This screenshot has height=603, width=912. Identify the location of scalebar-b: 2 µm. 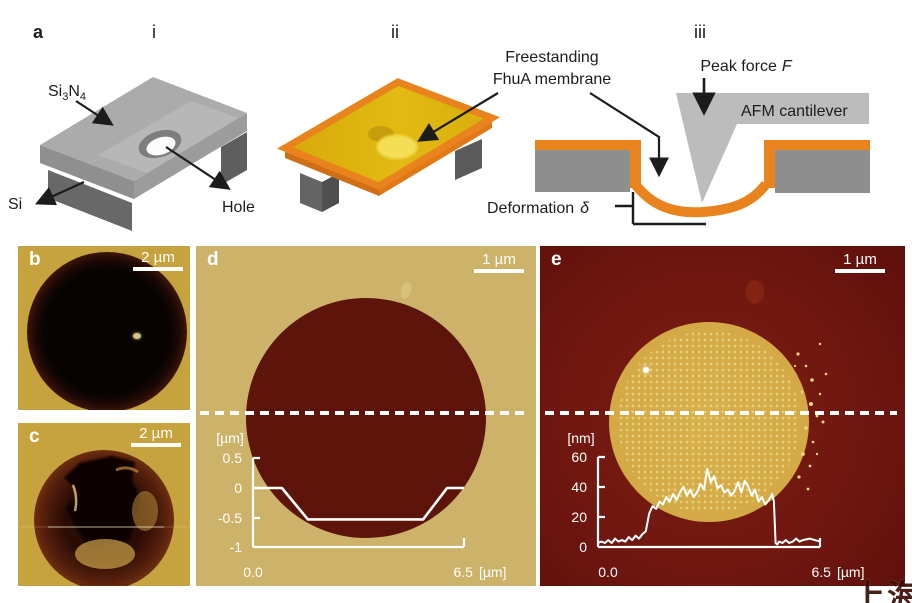
(158, 260).